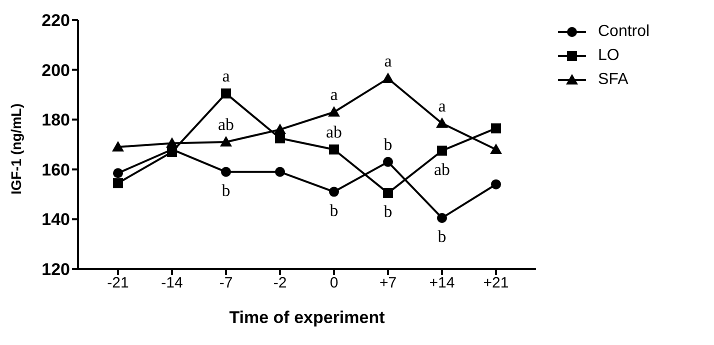 The width and height of the screenshot is (714, 345). I want to click on x-axis-title: Time of experiment, so click(307, 317).